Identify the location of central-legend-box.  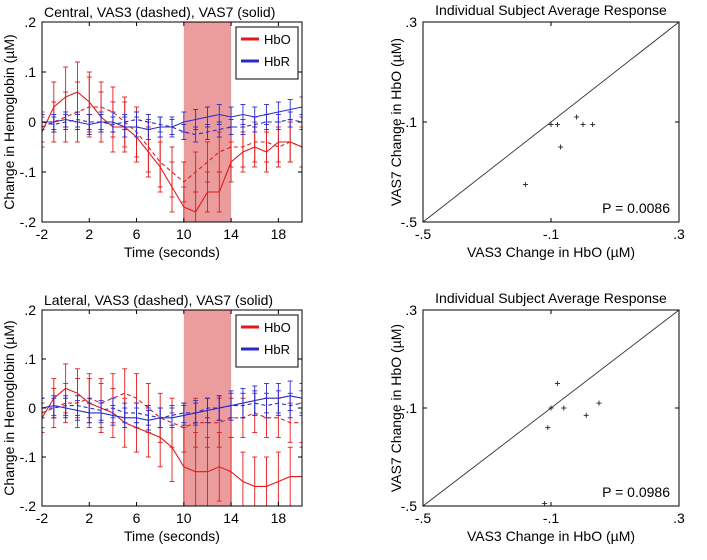
(267, 53).